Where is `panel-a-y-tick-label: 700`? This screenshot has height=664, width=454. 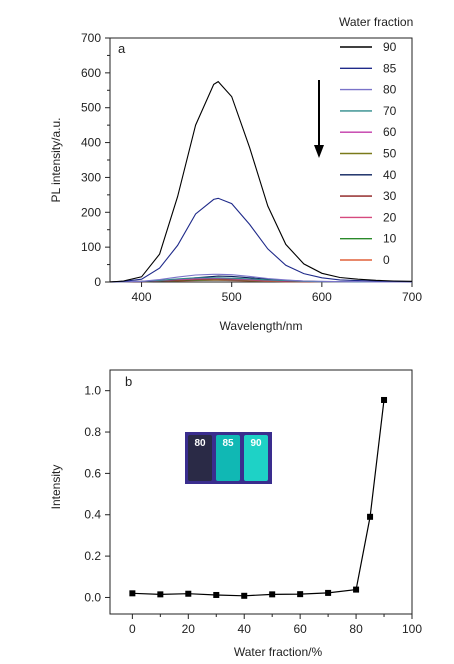 panel-a-y-tick-label: 700 is located at coordinates (91, 38).